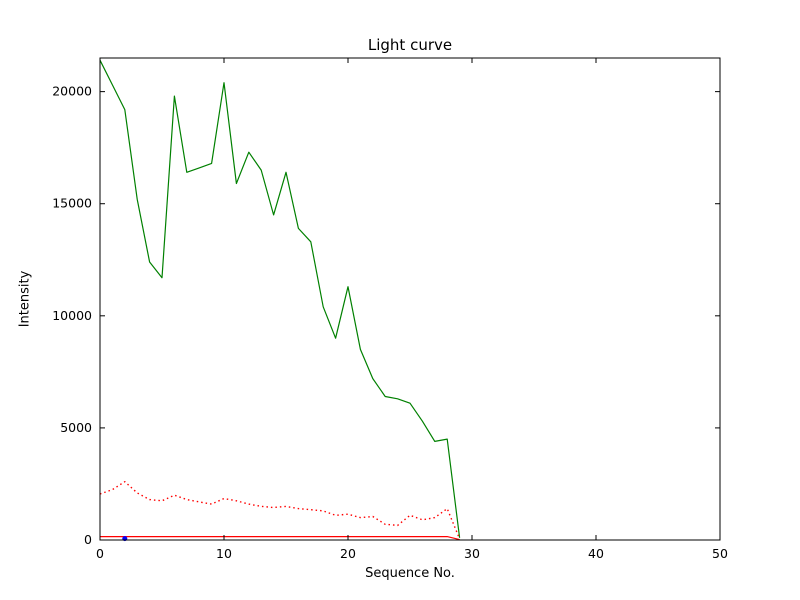 The image size is (800, 600). What do you see at coordinates (224, 553) in the screenshot?
I see `x-tick-label: 10` at bounding box center [224, 553].